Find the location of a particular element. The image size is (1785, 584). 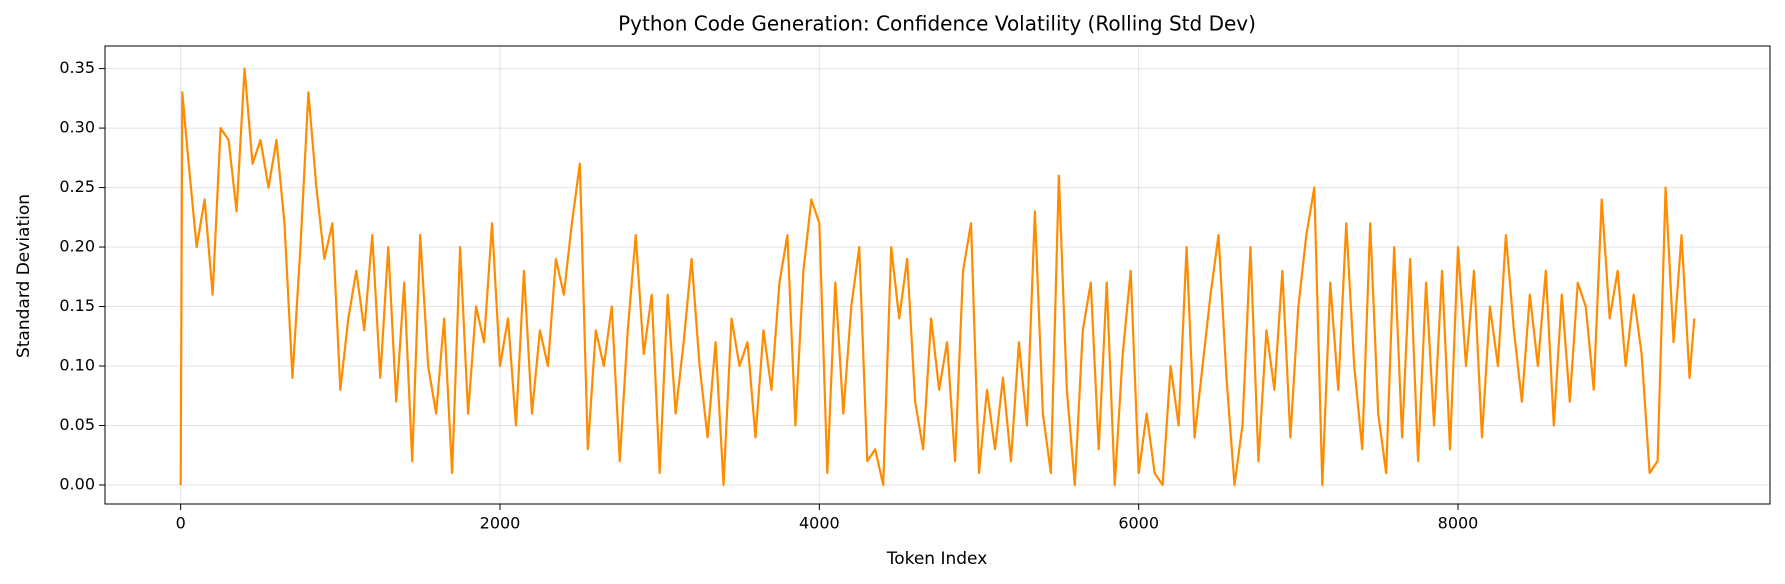

x-axis-label: Token Index is located at coordinates (937, 559).